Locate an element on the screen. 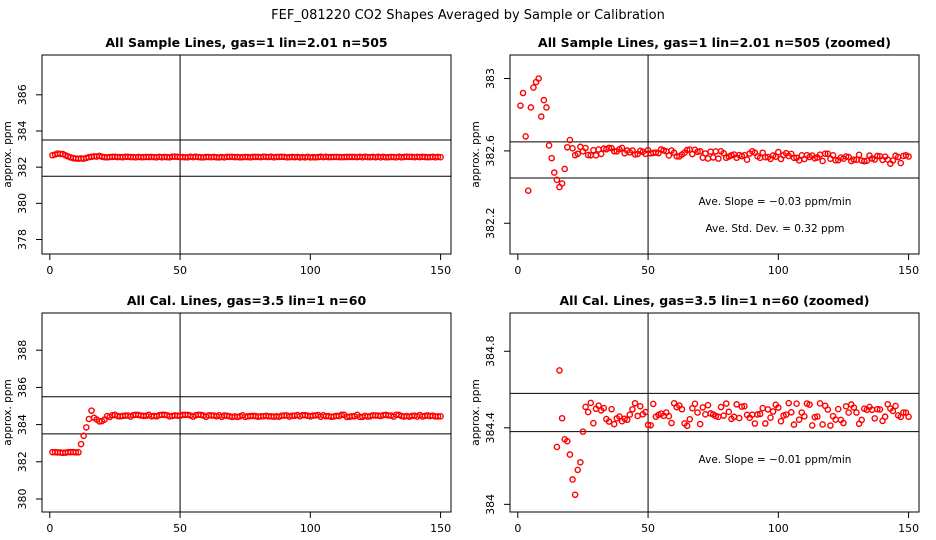 This screenshot has width=936, height=540. y-tick-label: 380 is located at coordinates (22, 498).